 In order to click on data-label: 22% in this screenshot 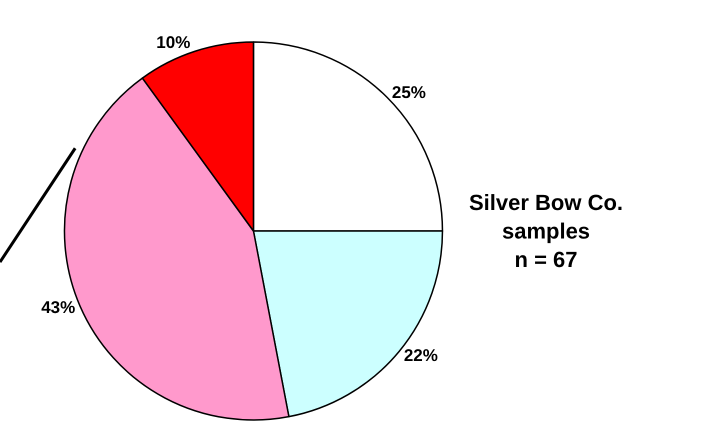, I will do `click(421, 355)`.